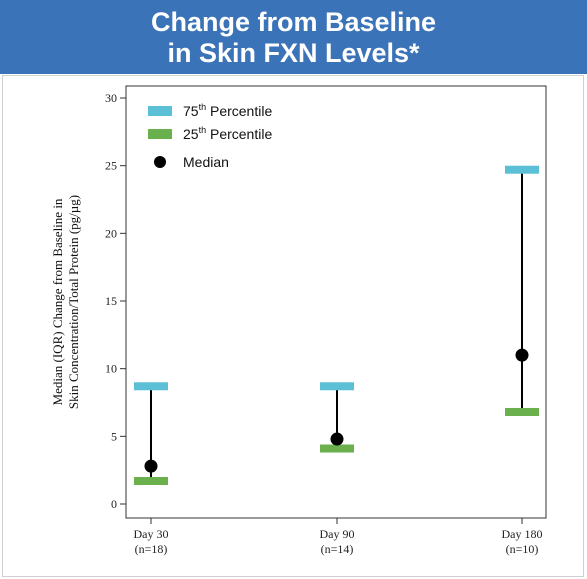 This screenshot has width=587, height=579. I want to click on legend-label: 75th Percentile, so click(227, 110).